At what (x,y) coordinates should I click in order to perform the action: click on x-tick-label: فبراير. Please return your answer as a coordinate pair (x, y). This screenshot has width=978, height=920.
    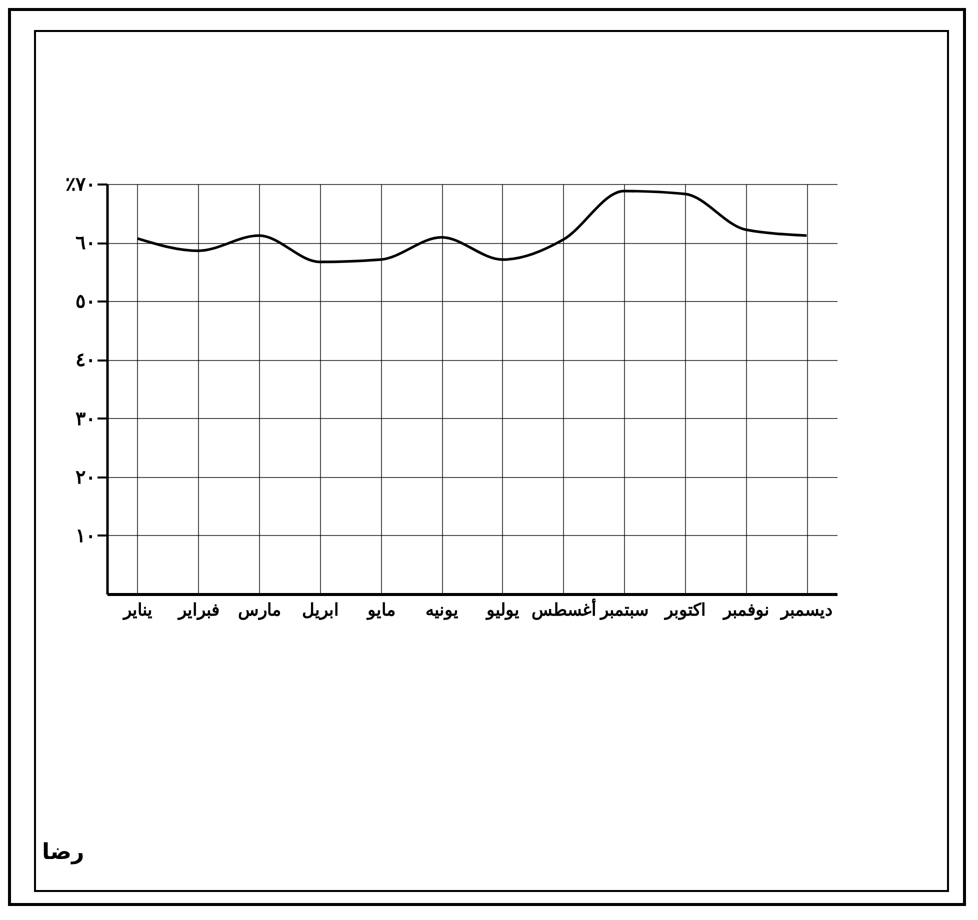
    Looking at the image, I should click on (198, 610).